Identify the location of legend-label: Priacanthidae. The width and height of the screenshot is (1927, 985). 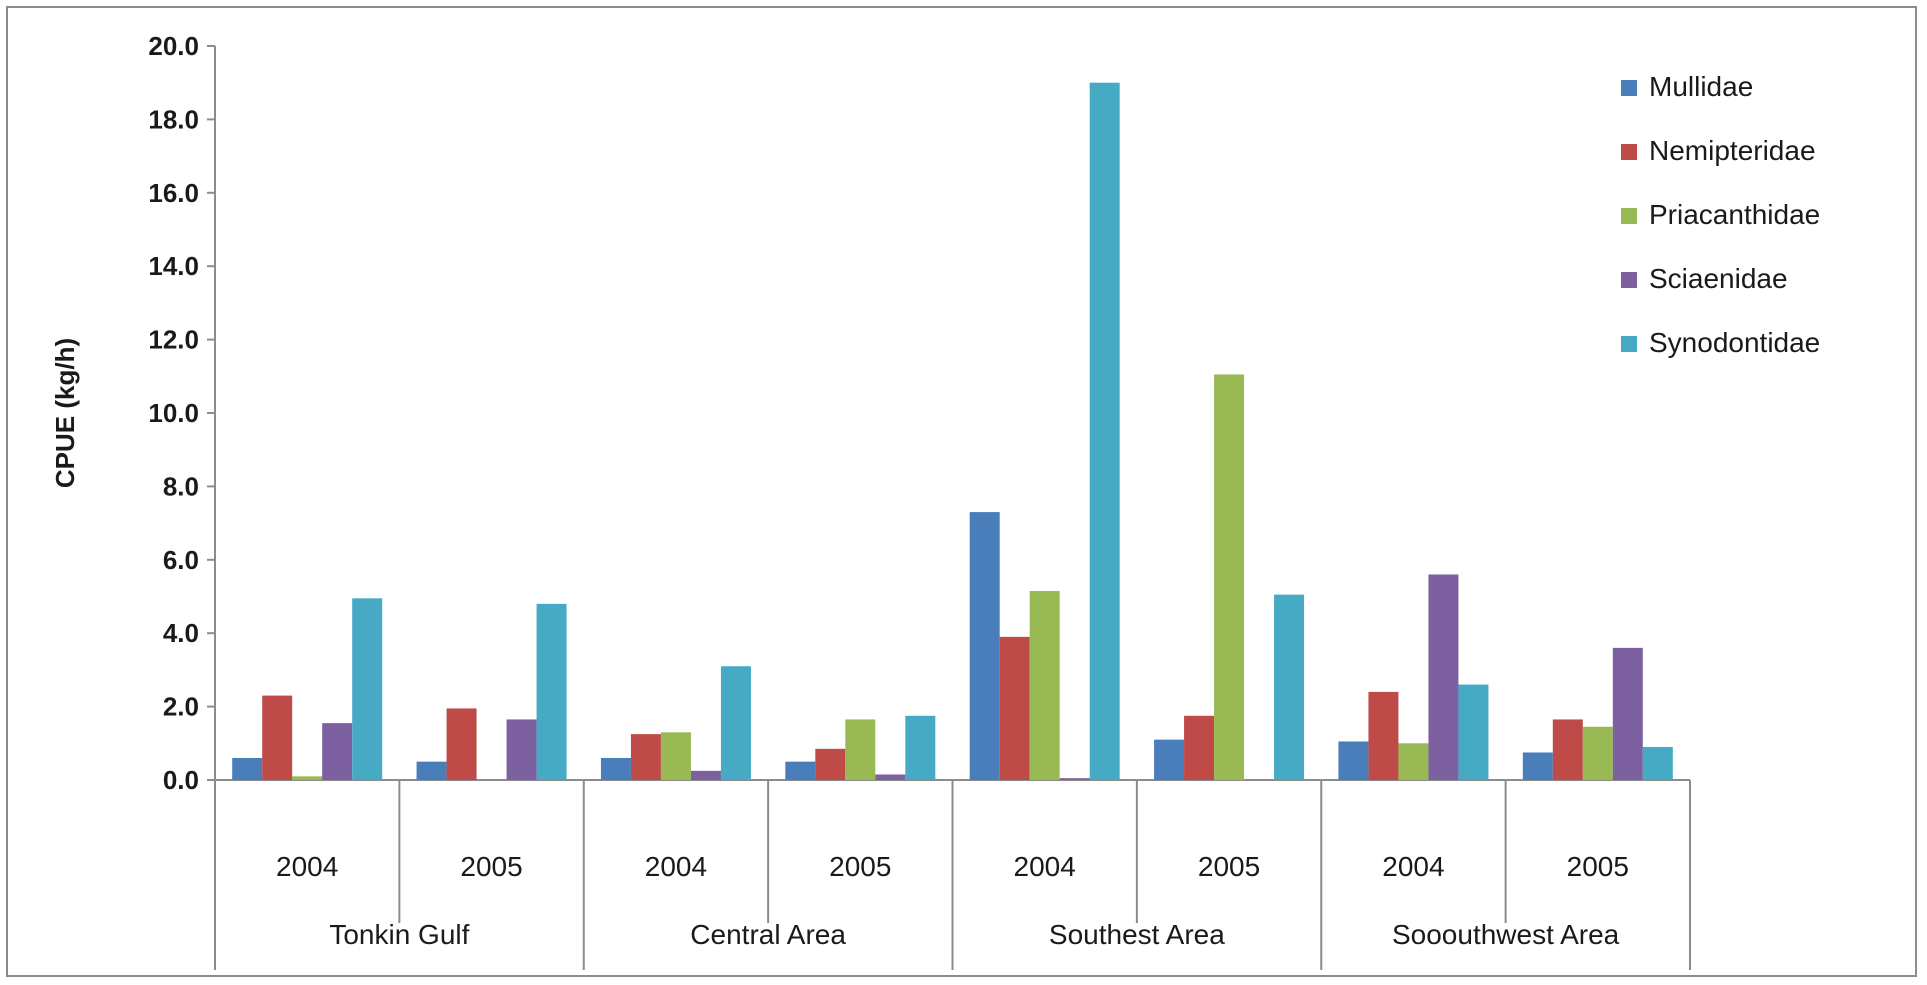
(1734, 214).